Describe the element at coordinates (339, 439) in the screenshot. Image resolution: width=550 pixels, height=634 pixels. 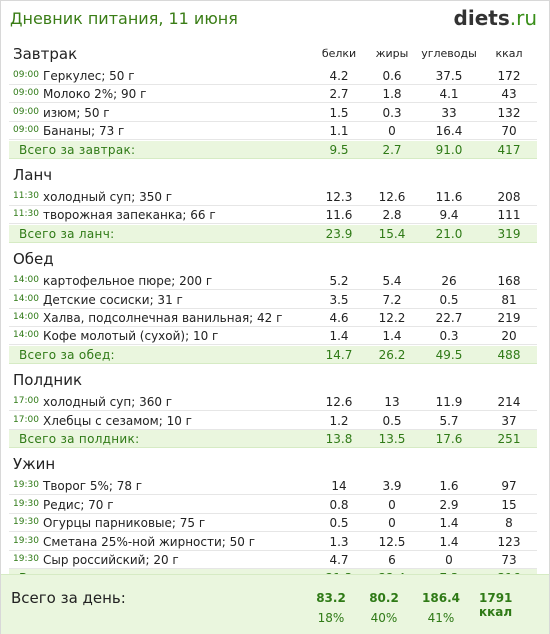
I see `meal-total-protein: 13.8` at that location.